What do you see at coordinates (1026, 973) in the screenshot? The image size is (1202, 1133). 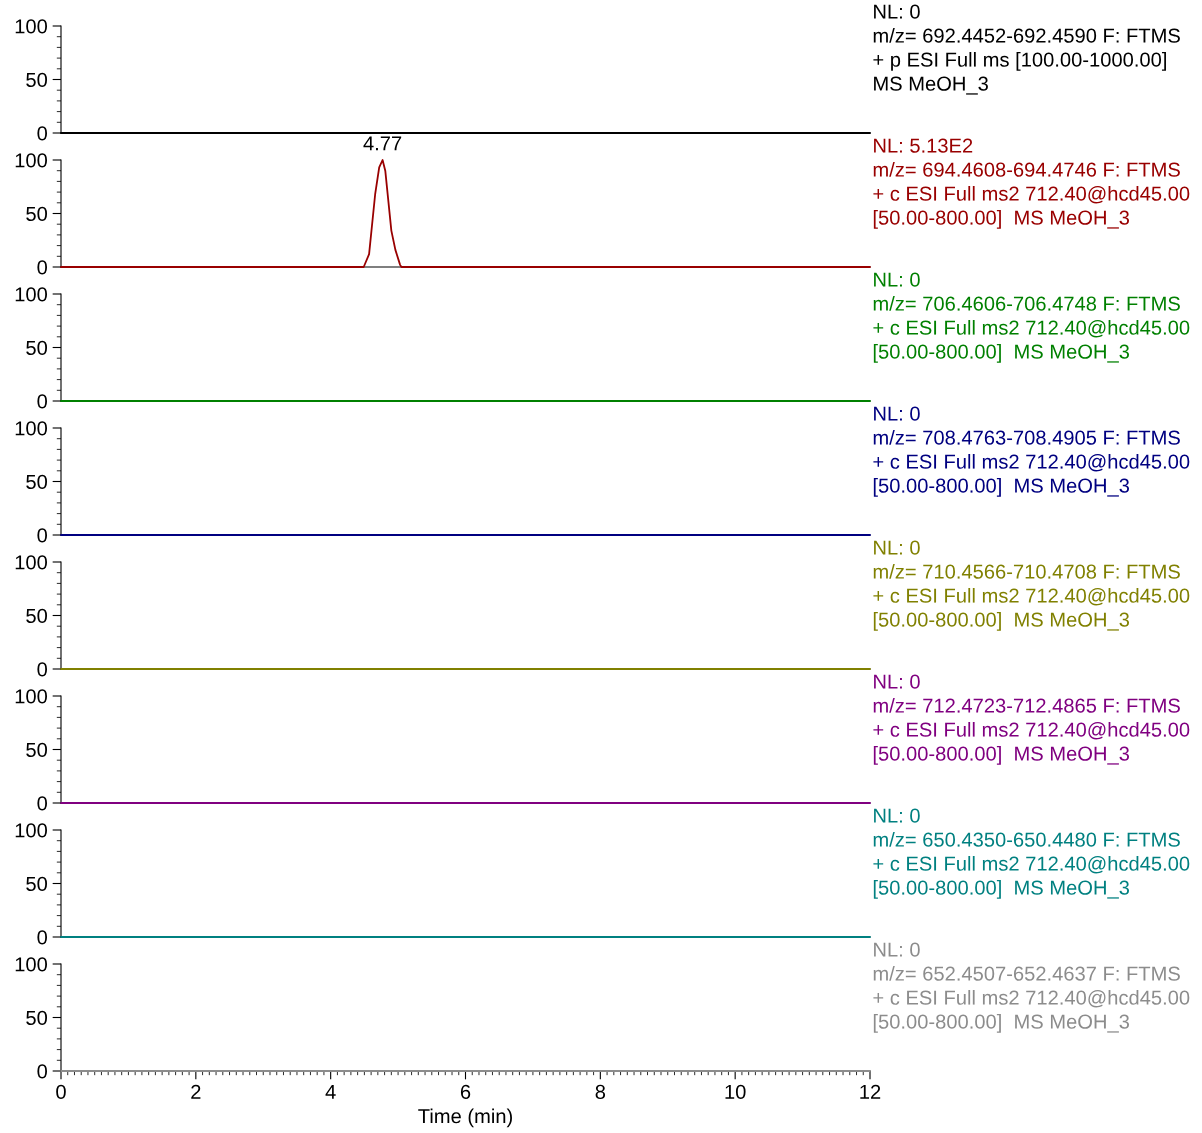 I see `text: m/z= 652.4507-652.4637 F: FTMS` at bounding box center [1026, 973].